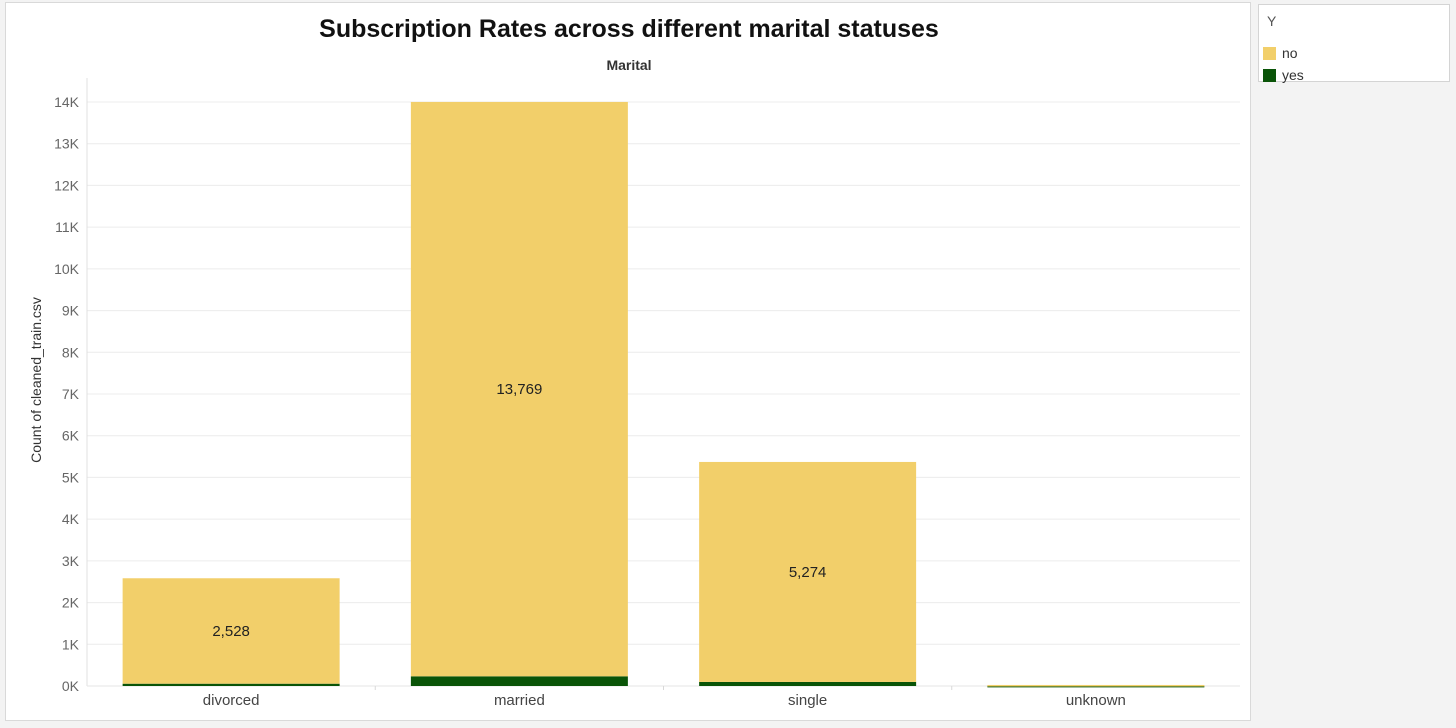  Describe the element at coordinates (67, 144) in the screenshot. I see `y-tick-label: 13K` at that location.